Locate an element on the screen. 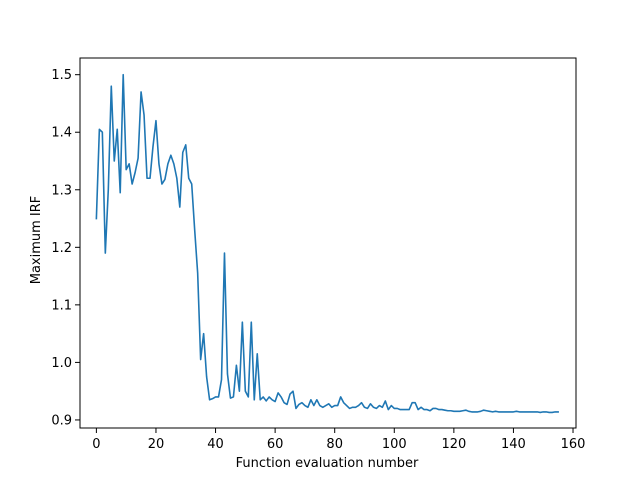 The height and width of the screenshot is (480, 640). y-tick-label: 1.1 is located at coordinates (61, 305).